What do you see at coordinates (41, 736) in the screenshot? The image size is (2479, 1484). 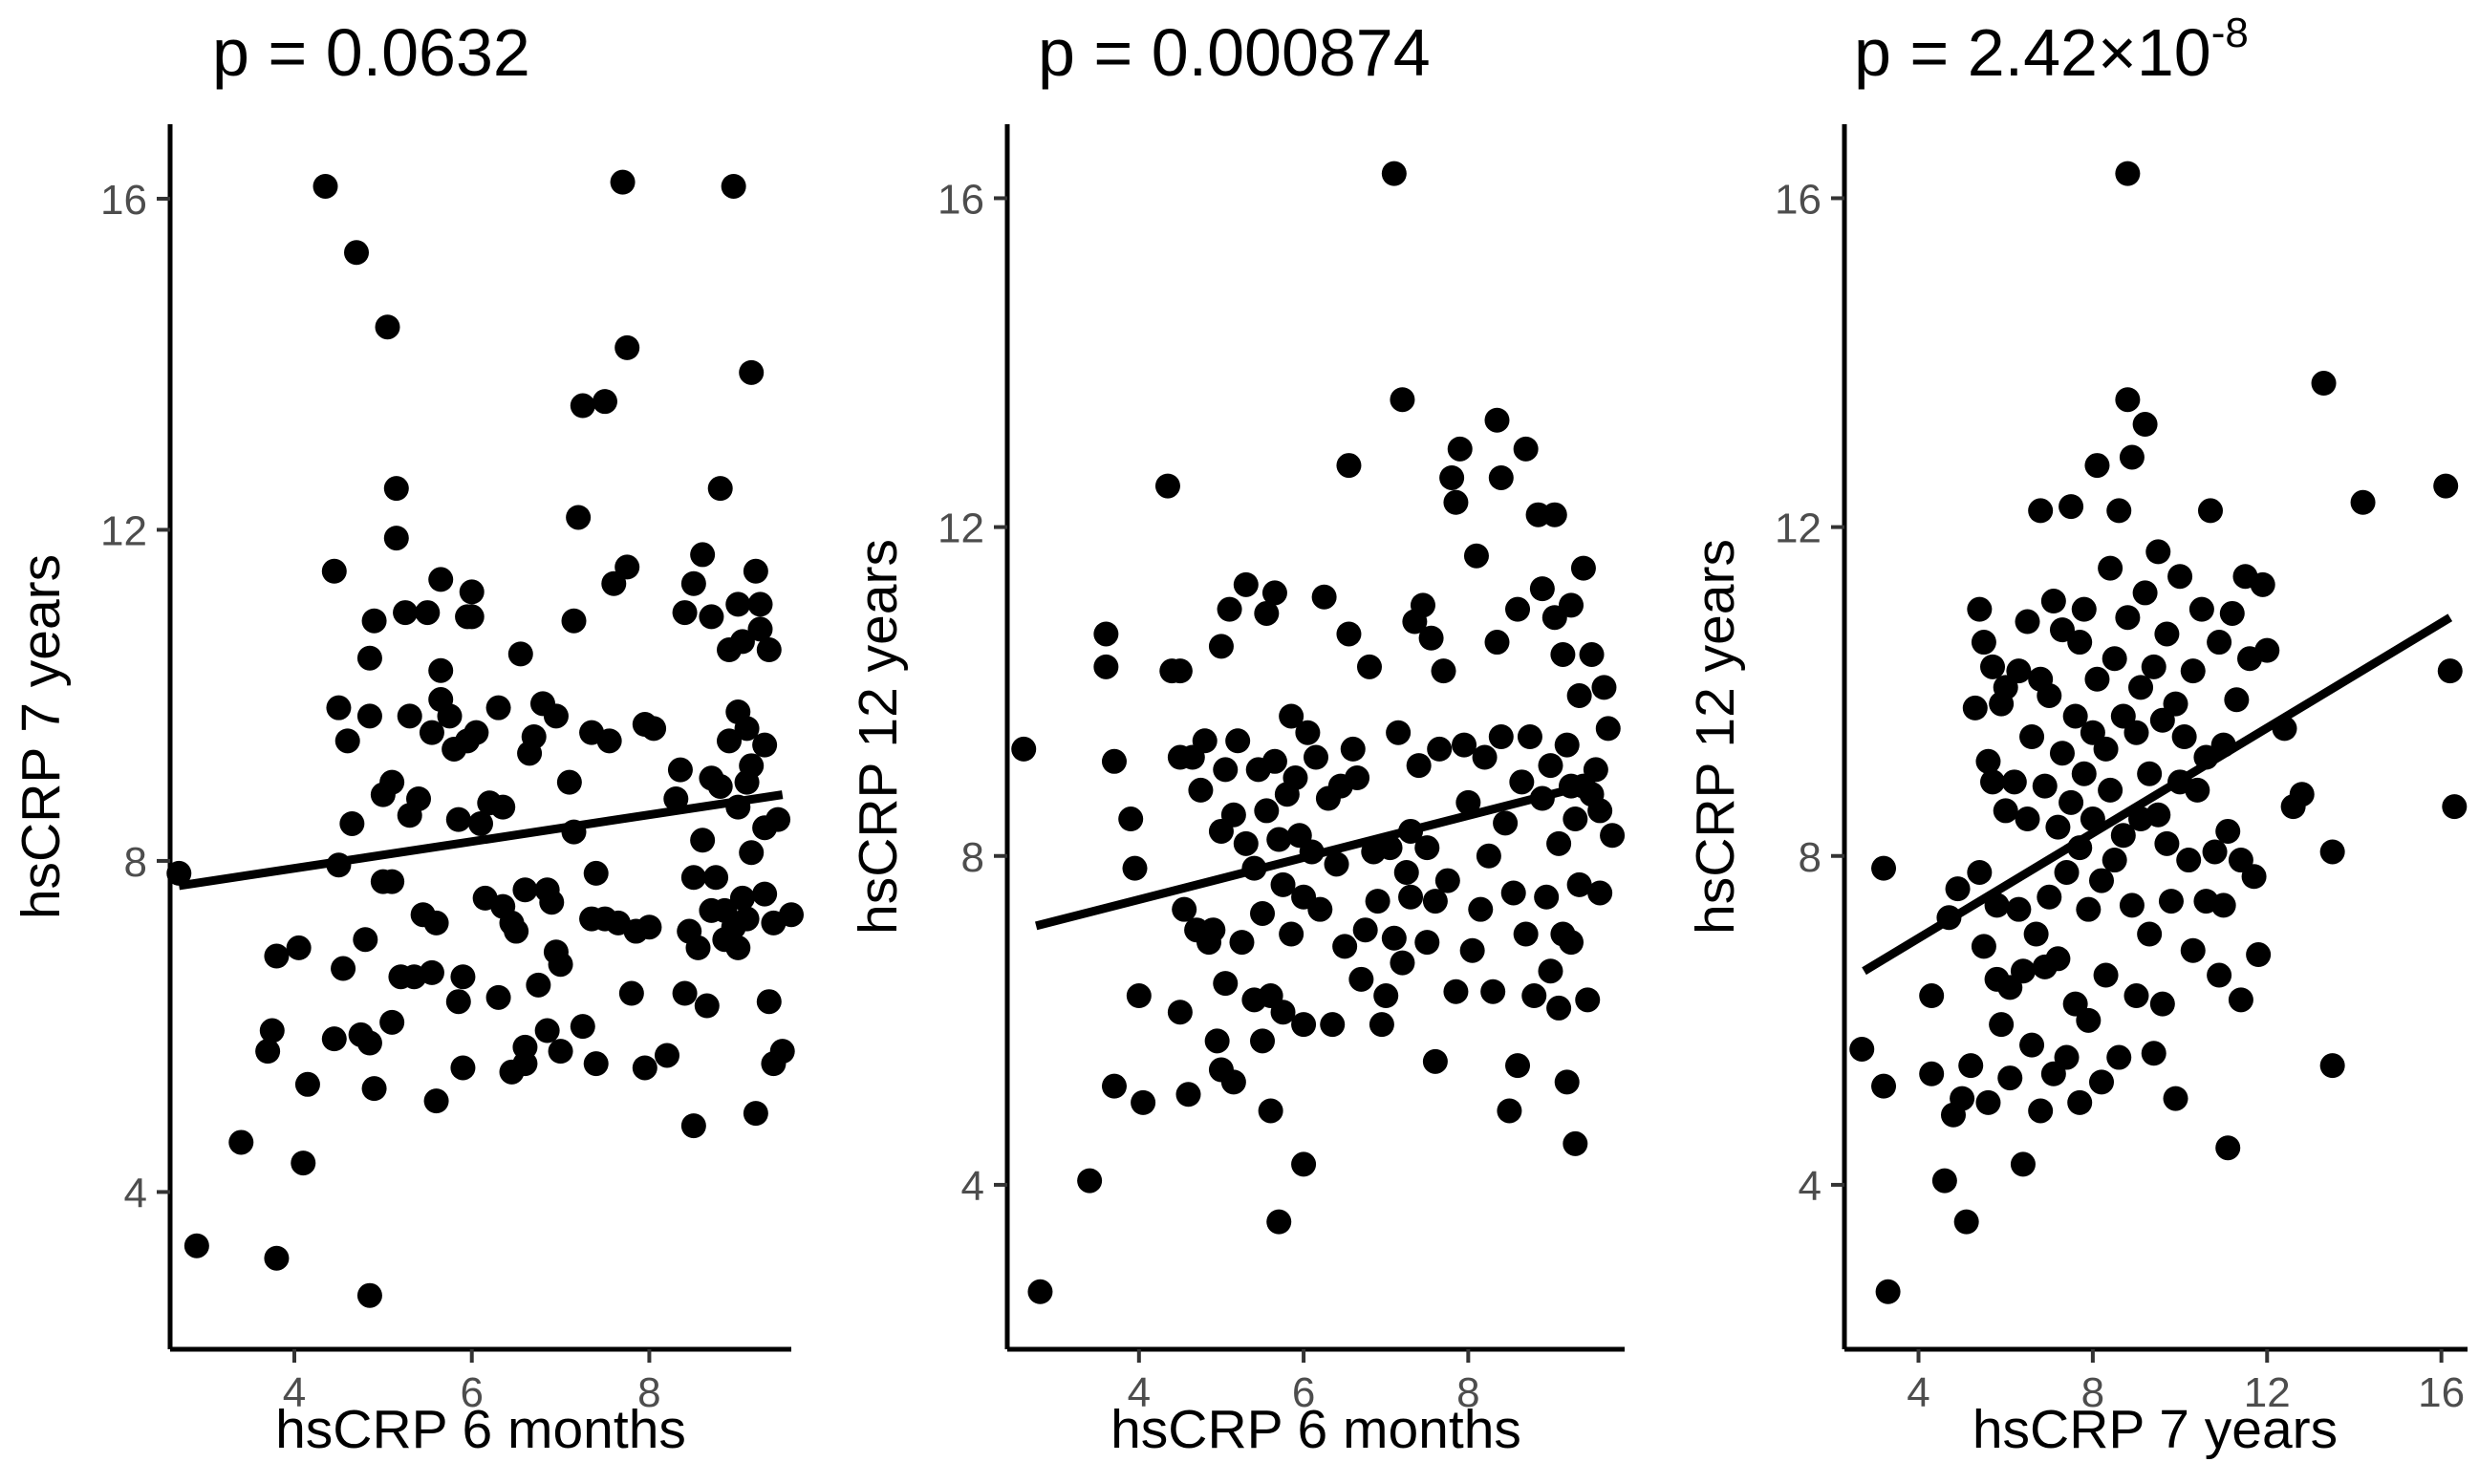 I see `panel-1-y-axis-label: hsCRP 7 years` at bounding box center [41, 736].